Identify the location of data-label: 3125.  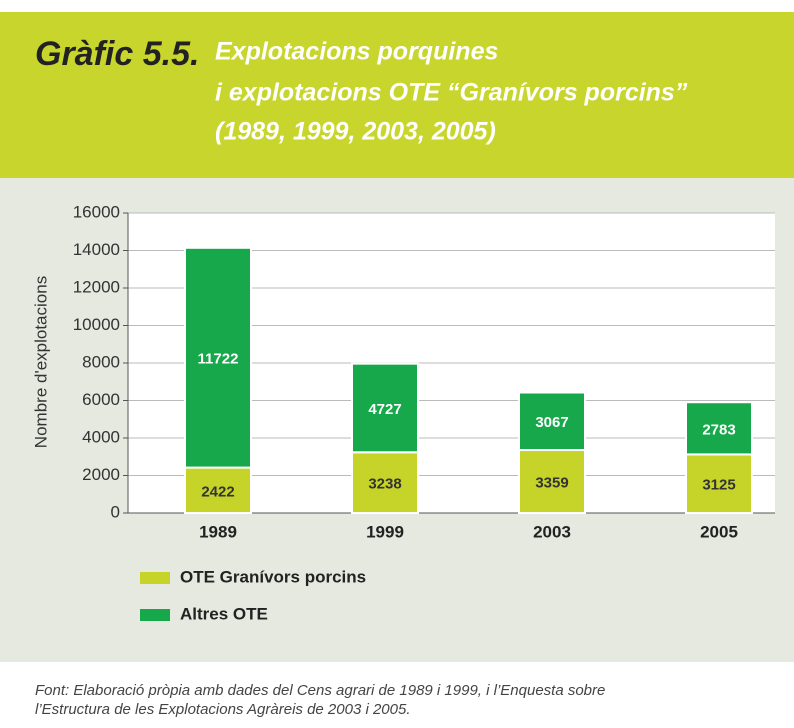
(718, 485).